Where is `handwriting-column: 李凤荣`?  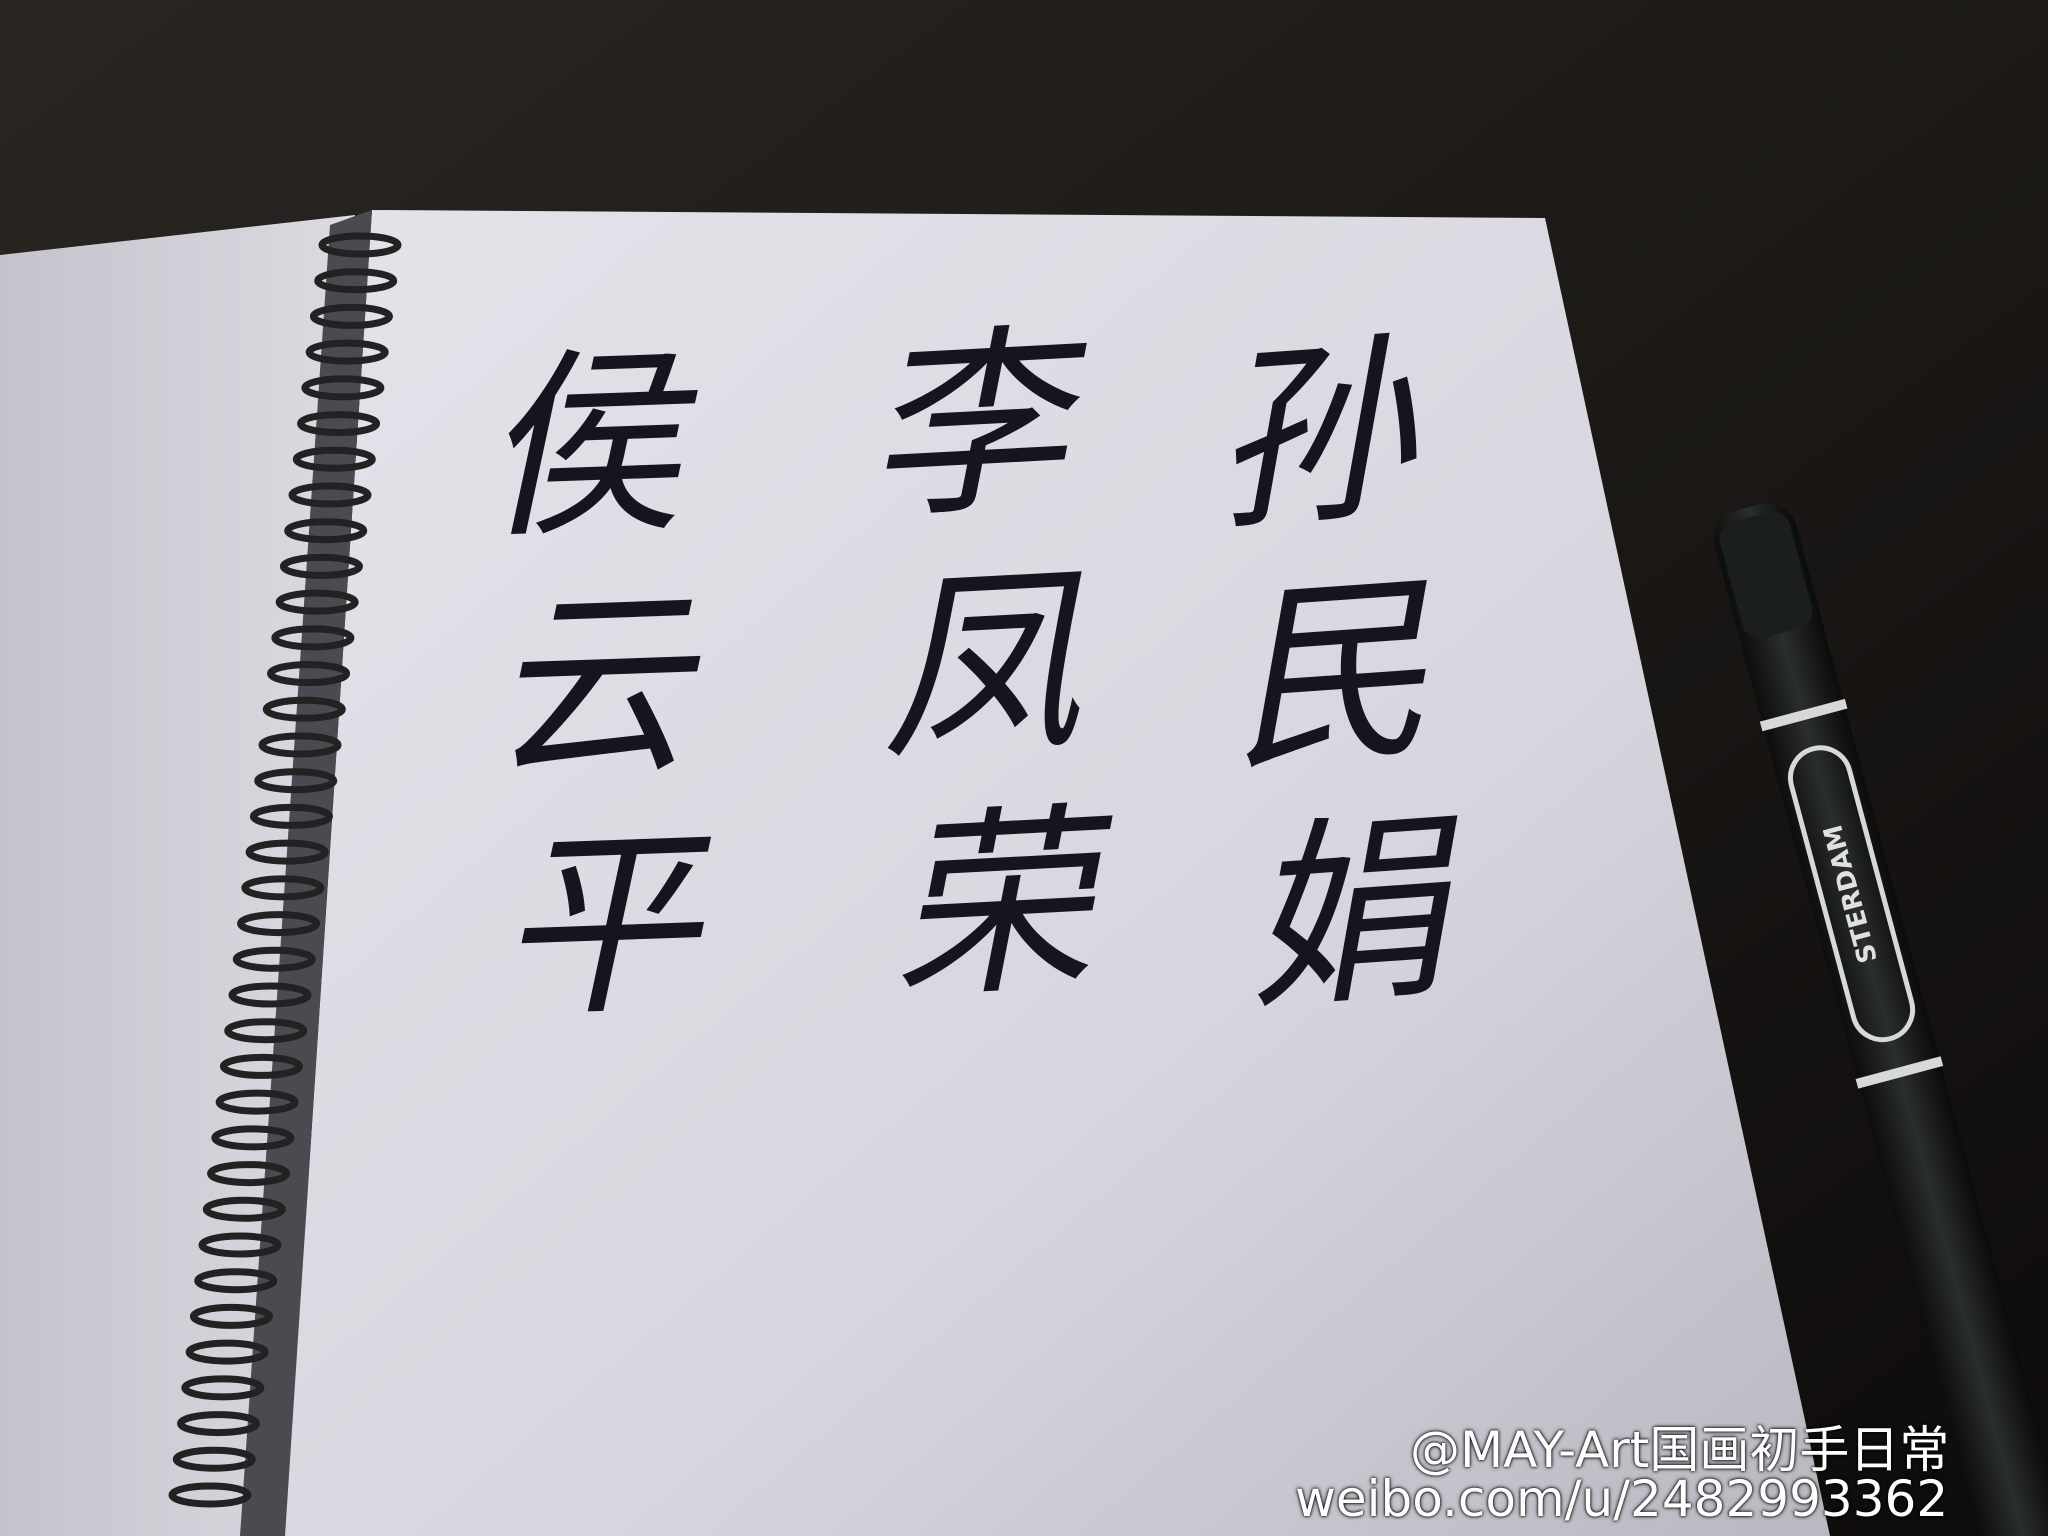
handwriting-column: 李凤荣 is located at coordinates (960, 680).